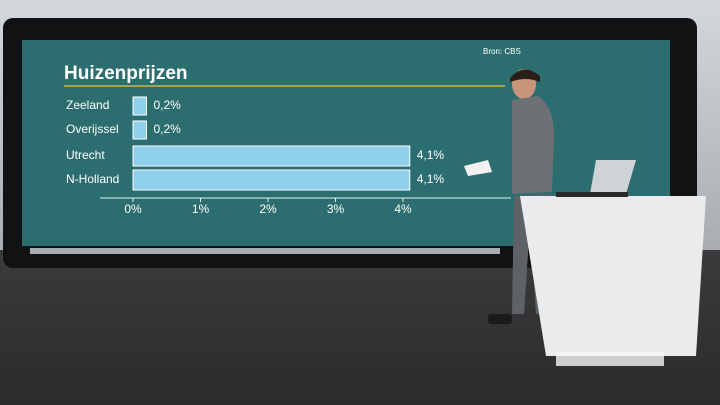 This screenshot has height=405, width=720. I want to click on x-tick-label: 4%, so click(403, 209).